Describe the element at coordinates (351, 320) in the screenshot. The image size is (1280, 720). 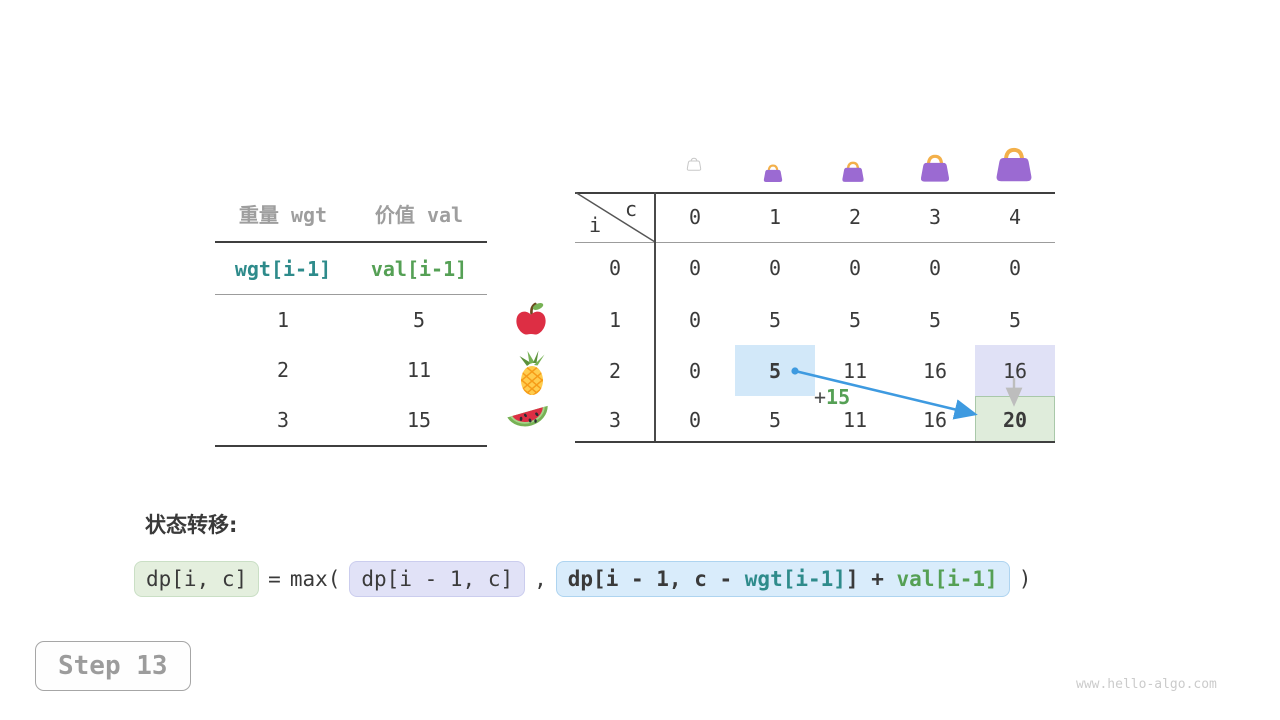
I see `item-row-1: 1 5` at that location.